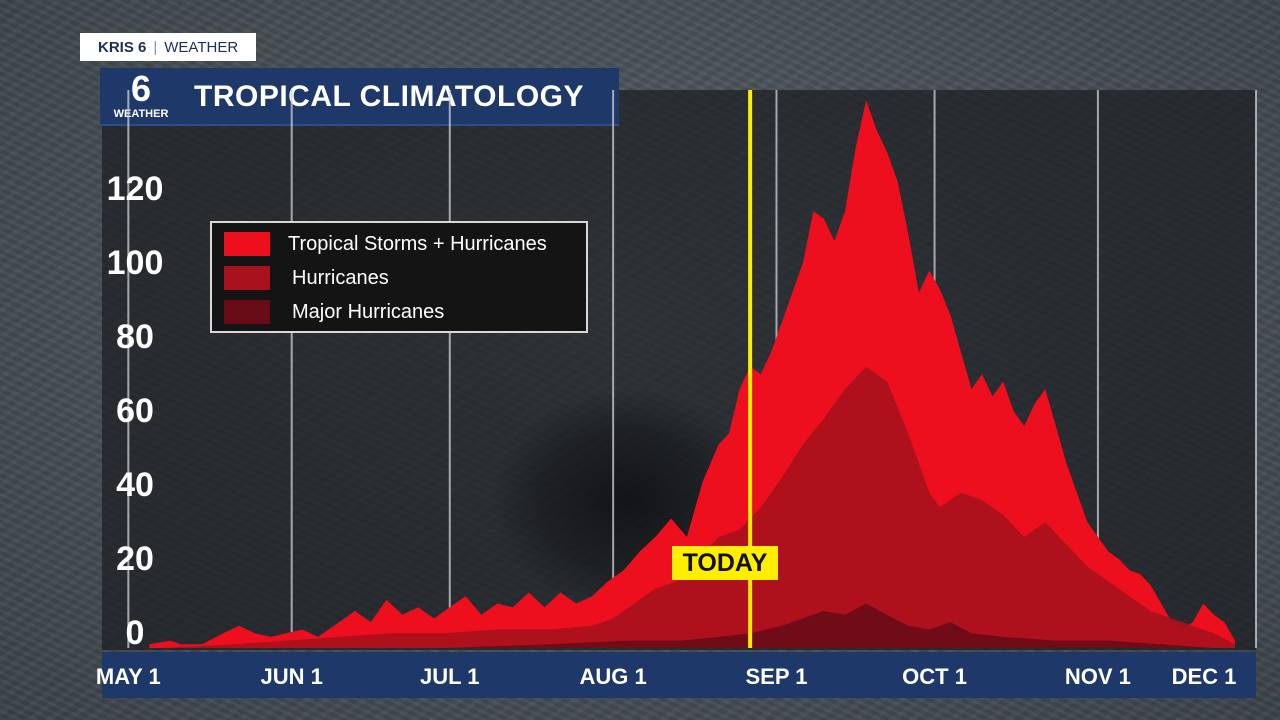 The height and width of the screenshot is (720, 1280). Describe the element at coordinates (141, 114) in the screenshot. I see `logo-label: WEATHER` at that location.